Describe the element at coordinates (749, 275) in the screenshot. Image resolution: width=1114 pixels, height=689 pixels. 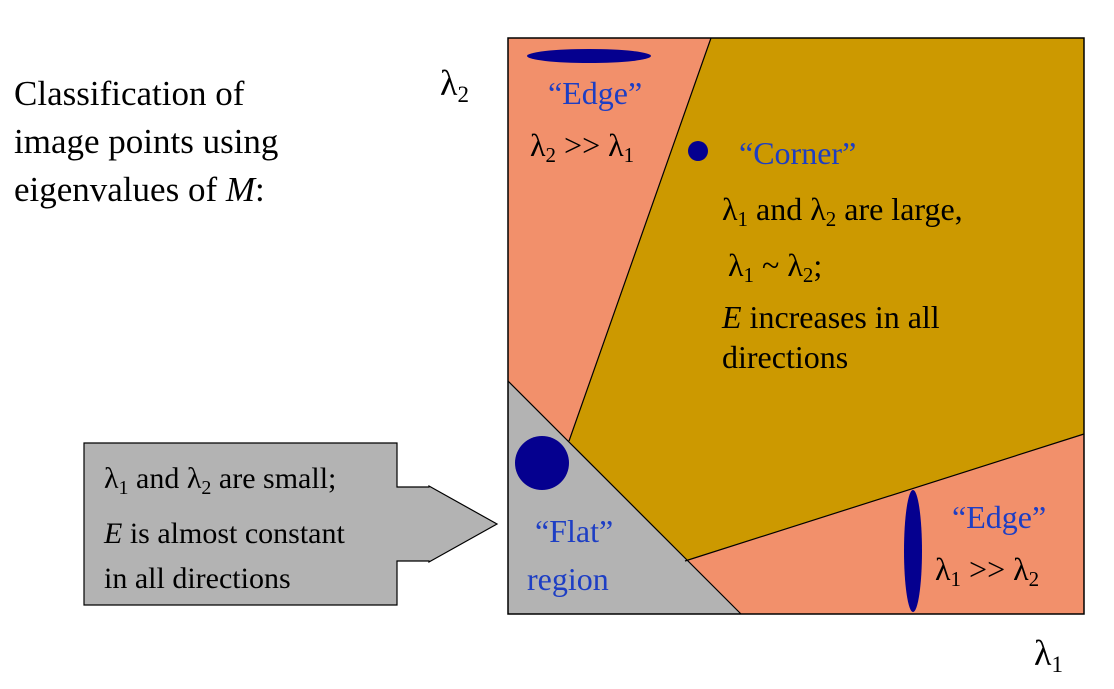
I see `corner-l2-a-sub: 1` at that location.